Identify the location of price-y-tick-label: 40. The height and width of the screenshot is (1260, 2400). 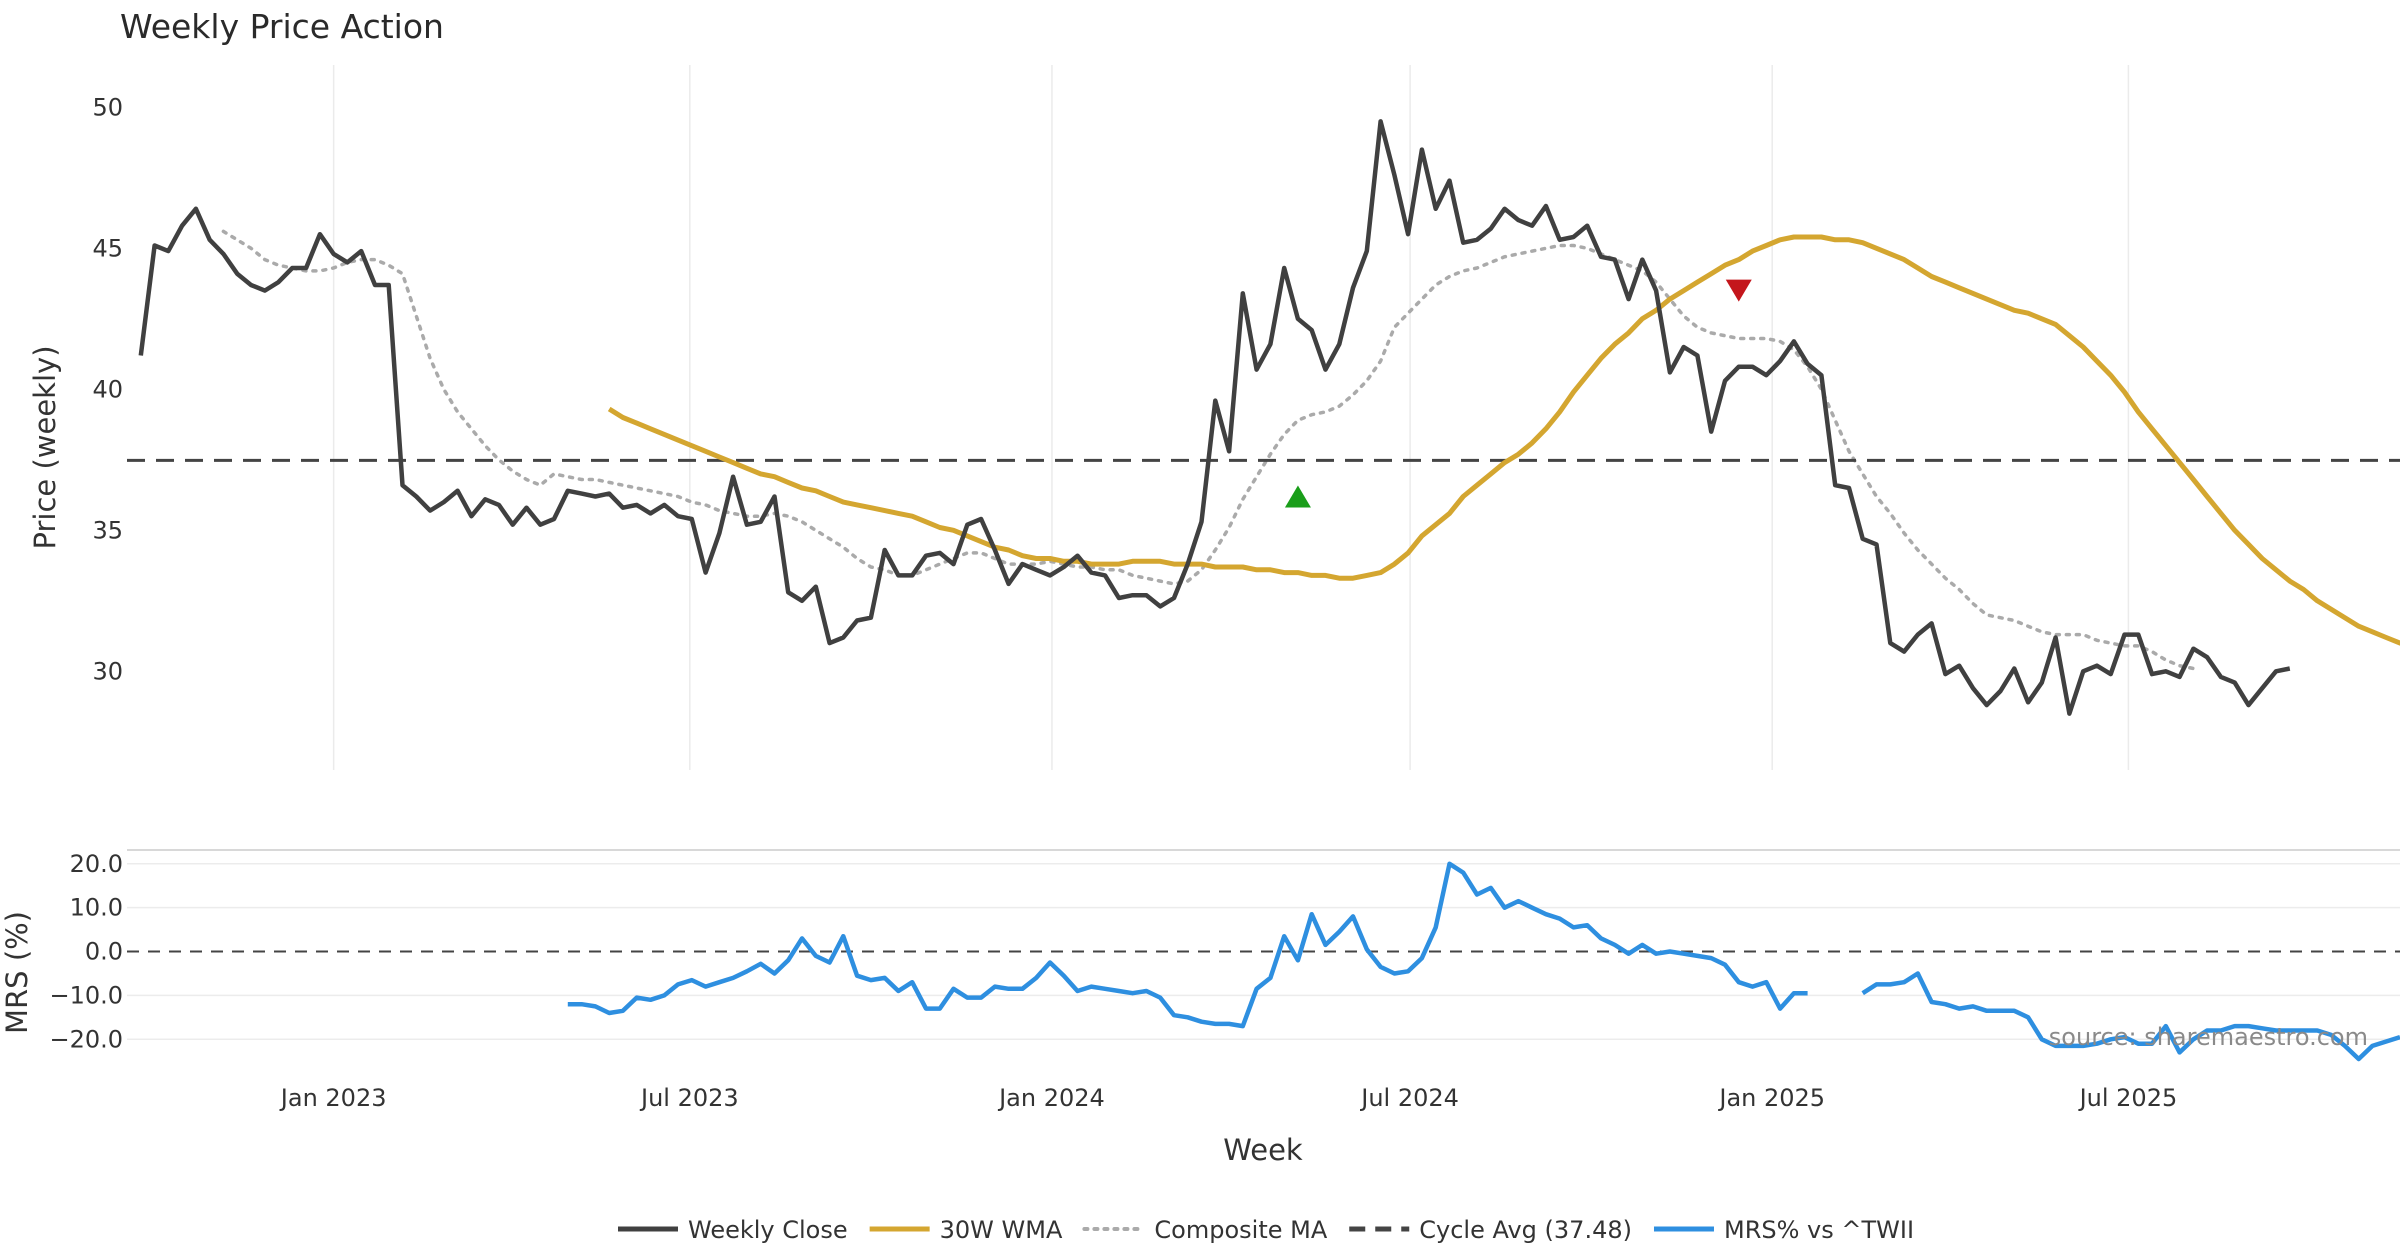
(107, 389).